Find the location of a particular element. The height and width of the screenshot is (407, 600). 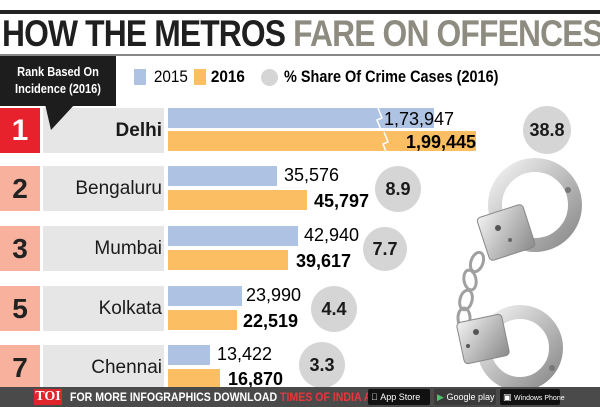

share-circle: 38.8 is located at coordinates (547, 130).